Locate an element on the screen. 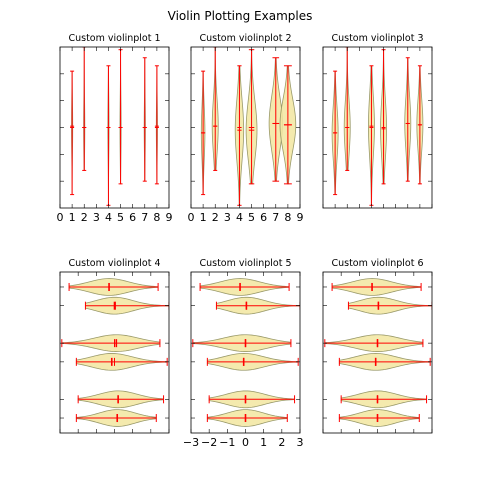  chart-panel-6: Custom violinplot 6 is located at coordinates (377, 346).